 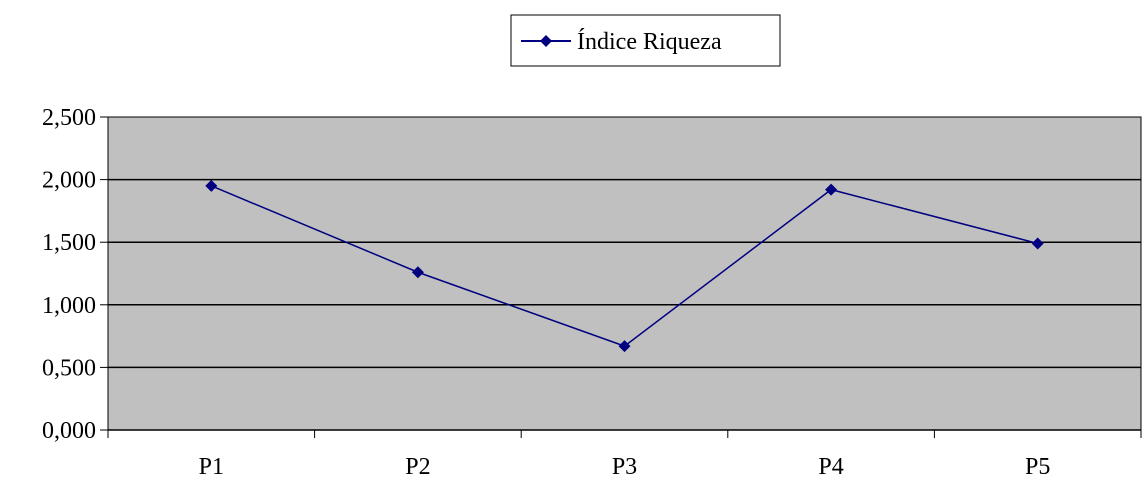 What do you see at coordinates (69, 368) in the screenshot?
I see `y-tick-label: 0,500` at bounding box center [69, 368].